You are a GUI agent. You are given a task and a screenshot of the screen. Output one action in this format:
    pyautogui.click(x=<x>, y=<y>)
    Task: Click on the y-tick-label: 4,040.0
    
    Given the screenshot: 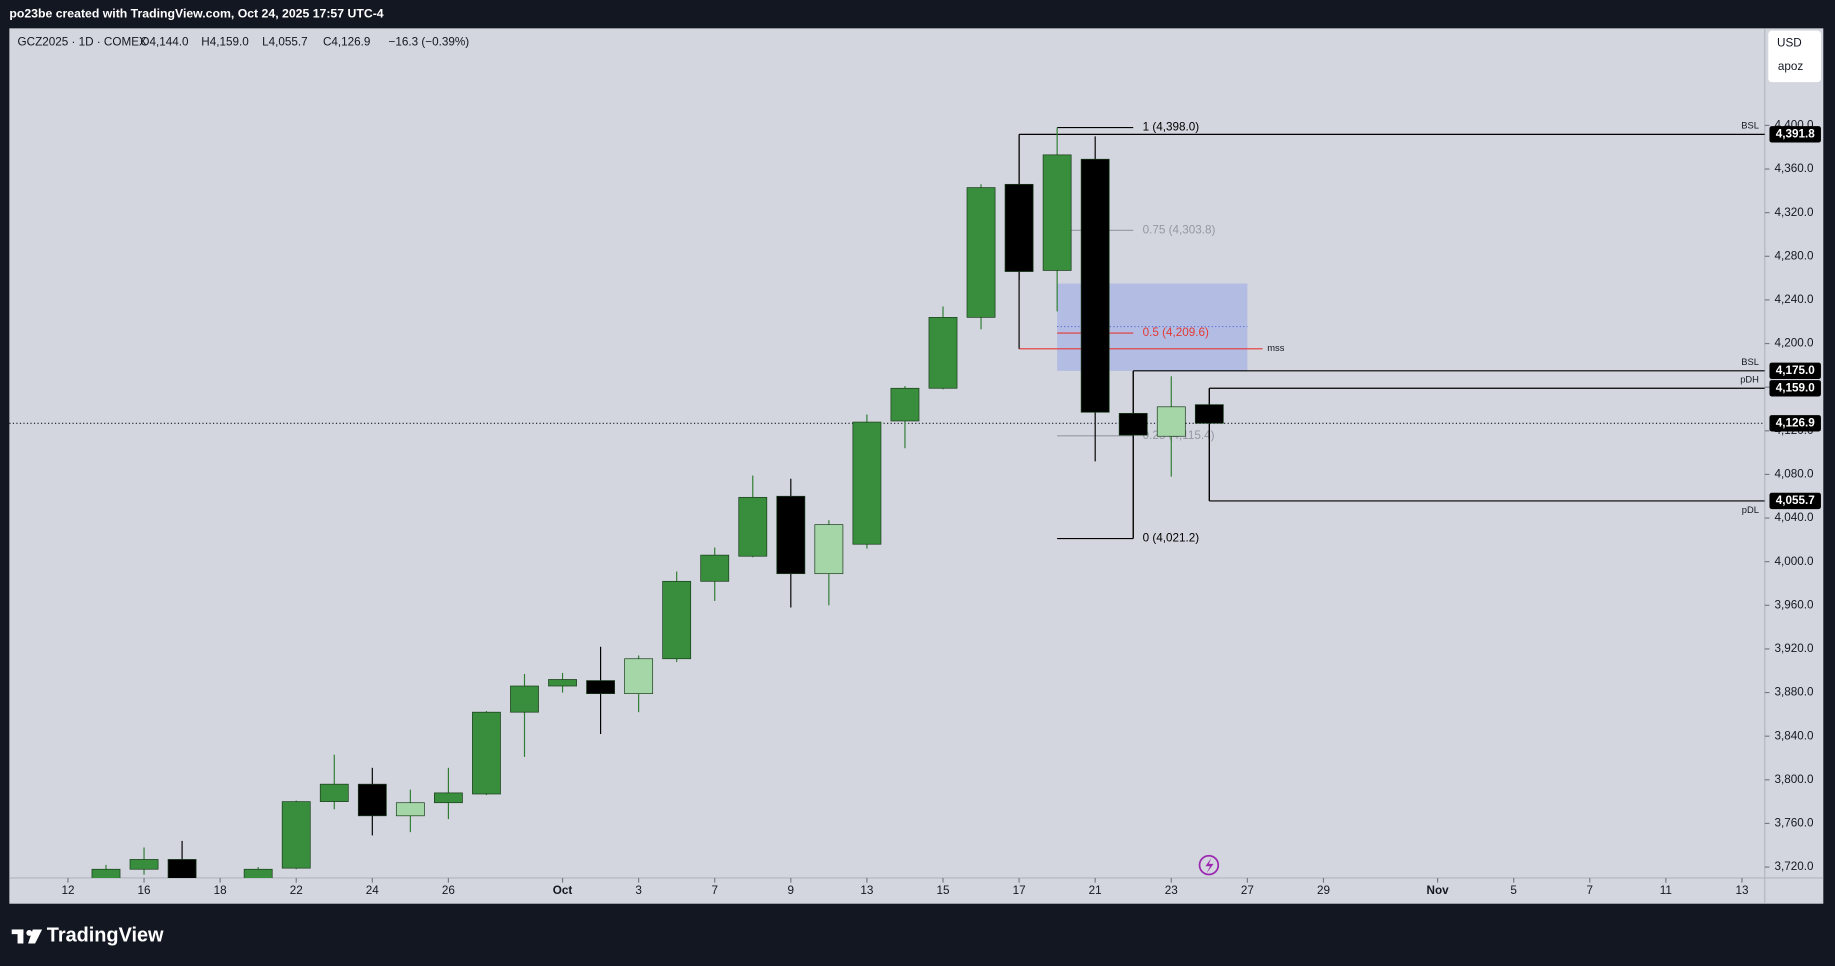 What is the action you would take?
    pyautogui.click(x=1794, y=517)
    